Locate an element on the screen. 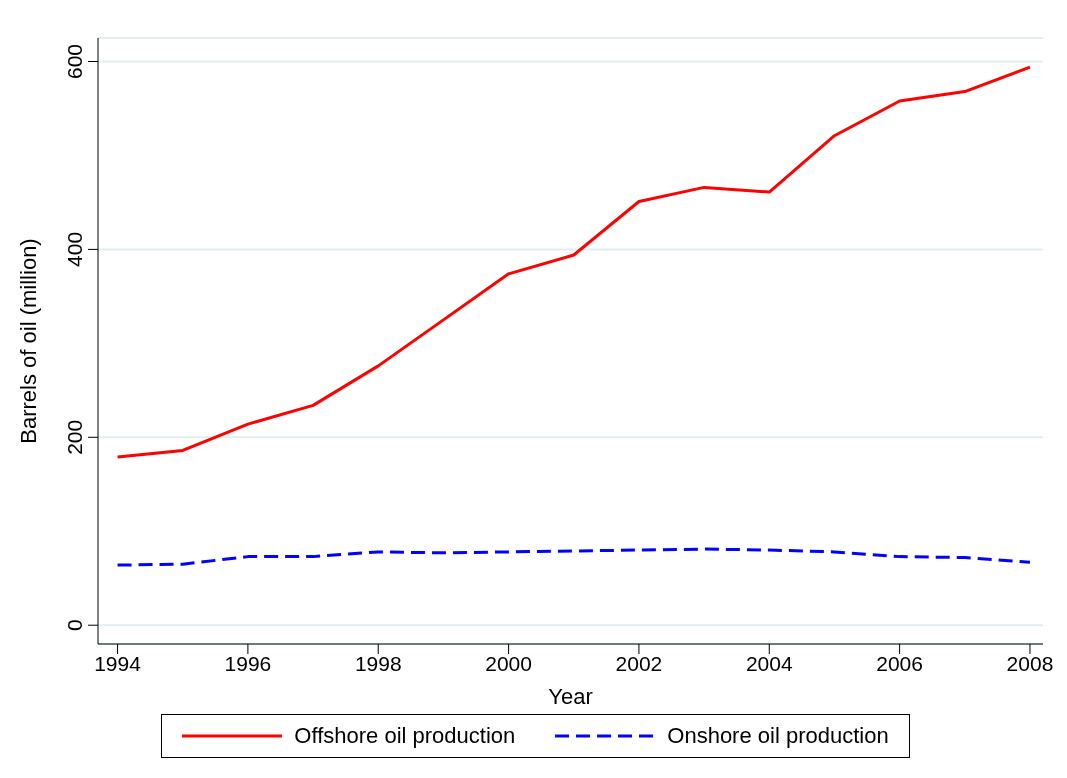  x-tick-label: 1994 is located at coordinates (118, 663).